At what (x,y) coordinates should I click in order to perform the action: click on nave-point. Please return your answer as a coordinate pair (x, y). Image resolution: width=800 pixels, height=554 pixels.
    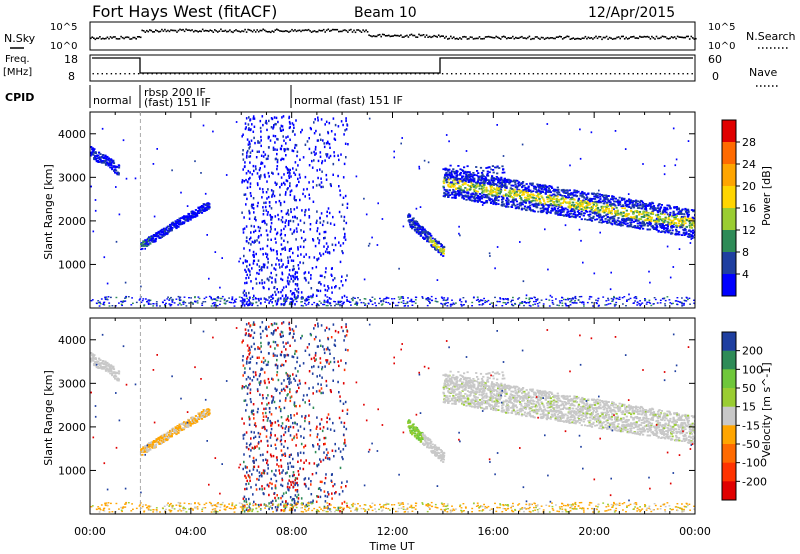
    Looking at the image, I should click on (265, 74).